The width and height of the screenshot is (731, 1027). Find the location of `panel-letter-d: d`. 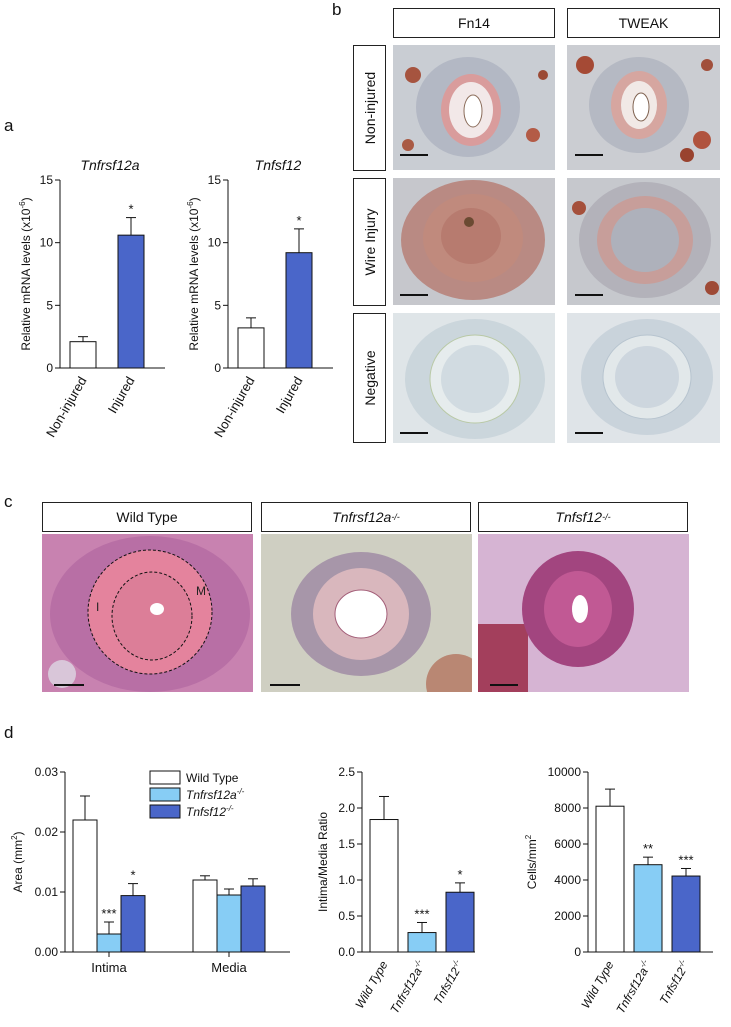

panel-letter-d: d is located at coordinates (9, 732).